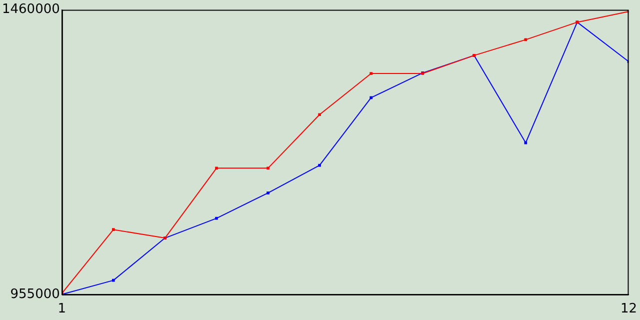 The width and height of the screenshot is (640, 320). Describe the element at coordinates (31, 10) in the screenshot. I see `y-tick-label: 1460000` at that location.